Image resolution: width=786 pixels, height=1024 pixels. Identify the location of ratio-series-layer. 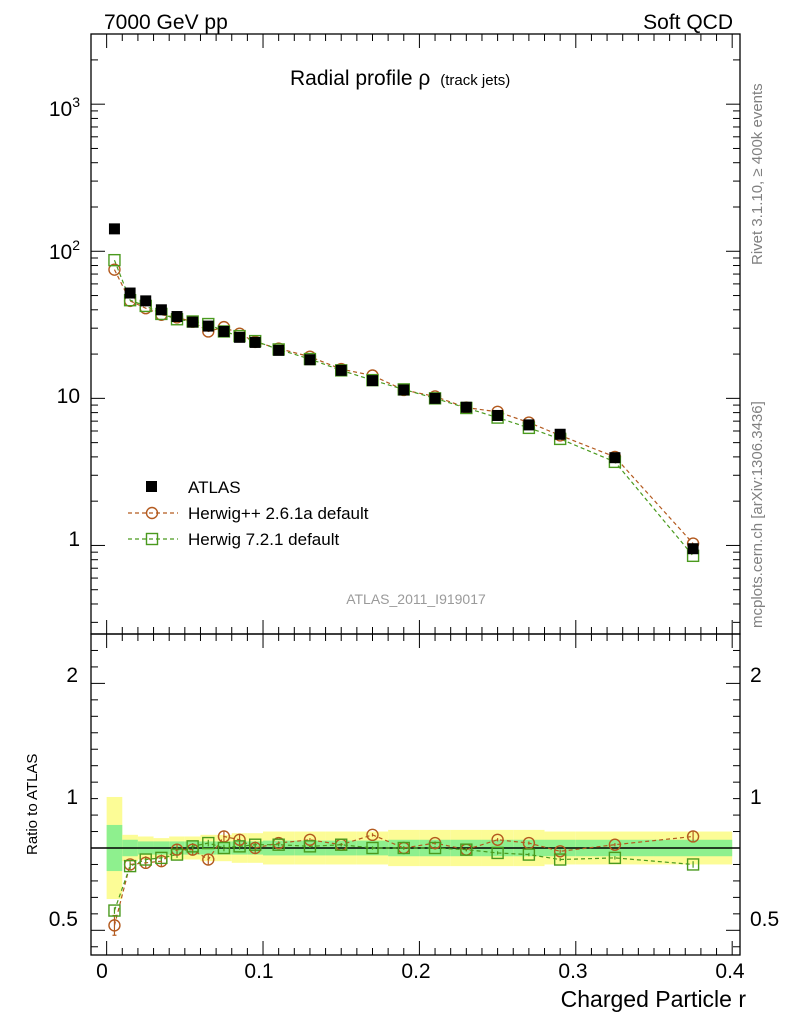
(404, 882).